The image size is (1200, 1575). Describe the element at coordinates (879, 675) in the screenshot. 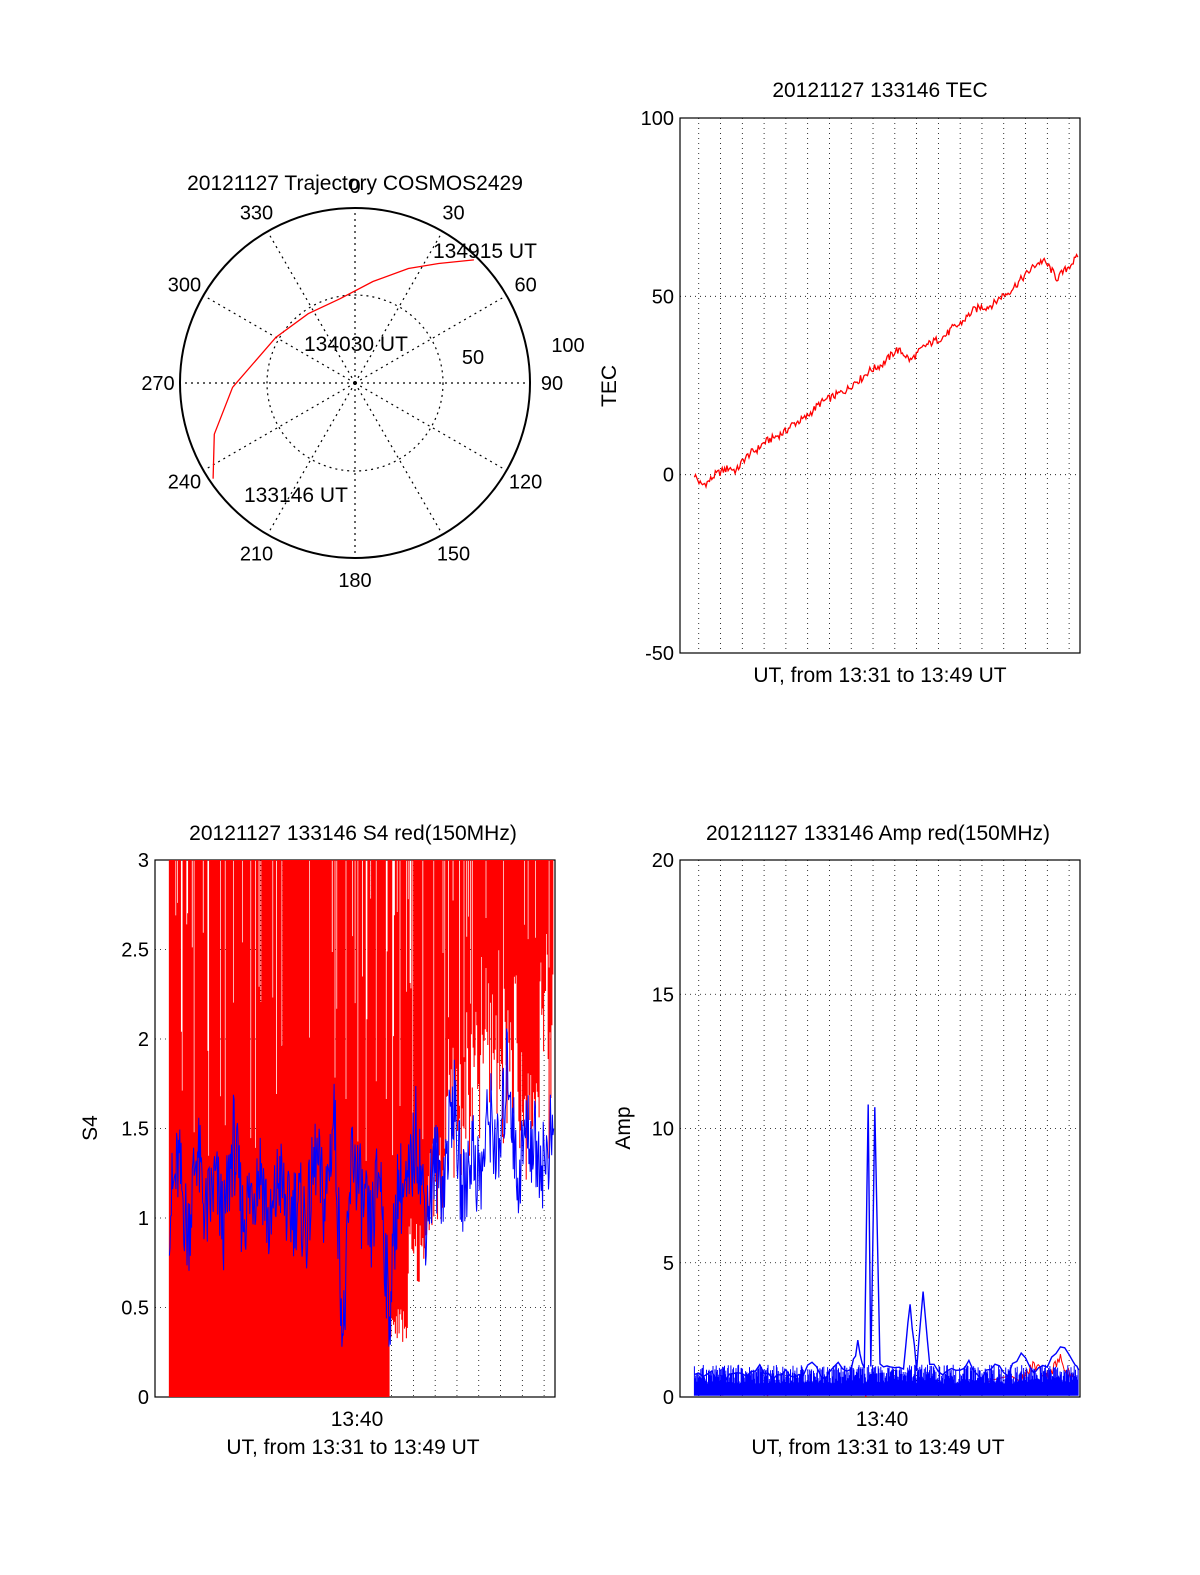

I see `tec-xlabel: UT, from 13:31 to 13:49 UT` at that location.